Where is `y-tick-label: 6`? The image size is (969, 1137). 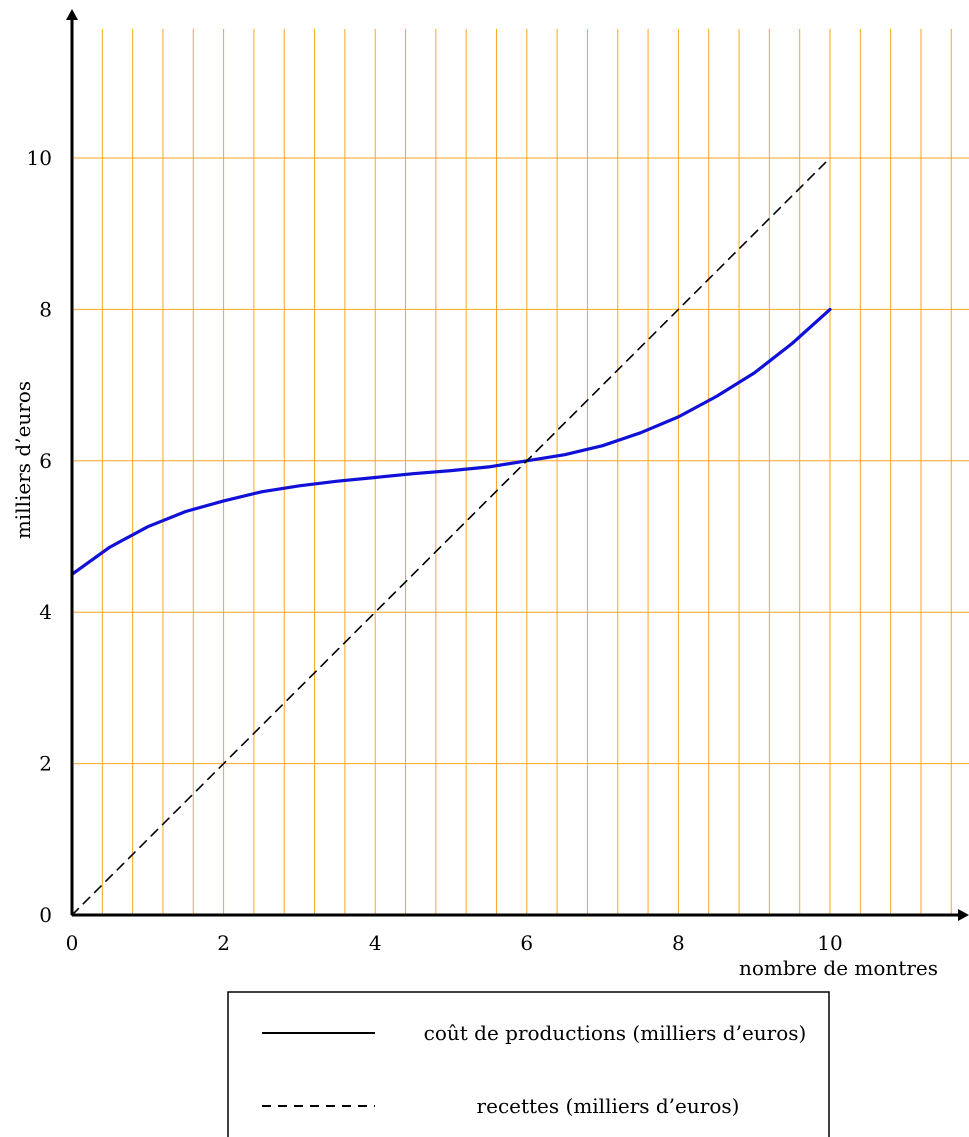
y-tick-label: 6 is located at coordinates (45, 461).